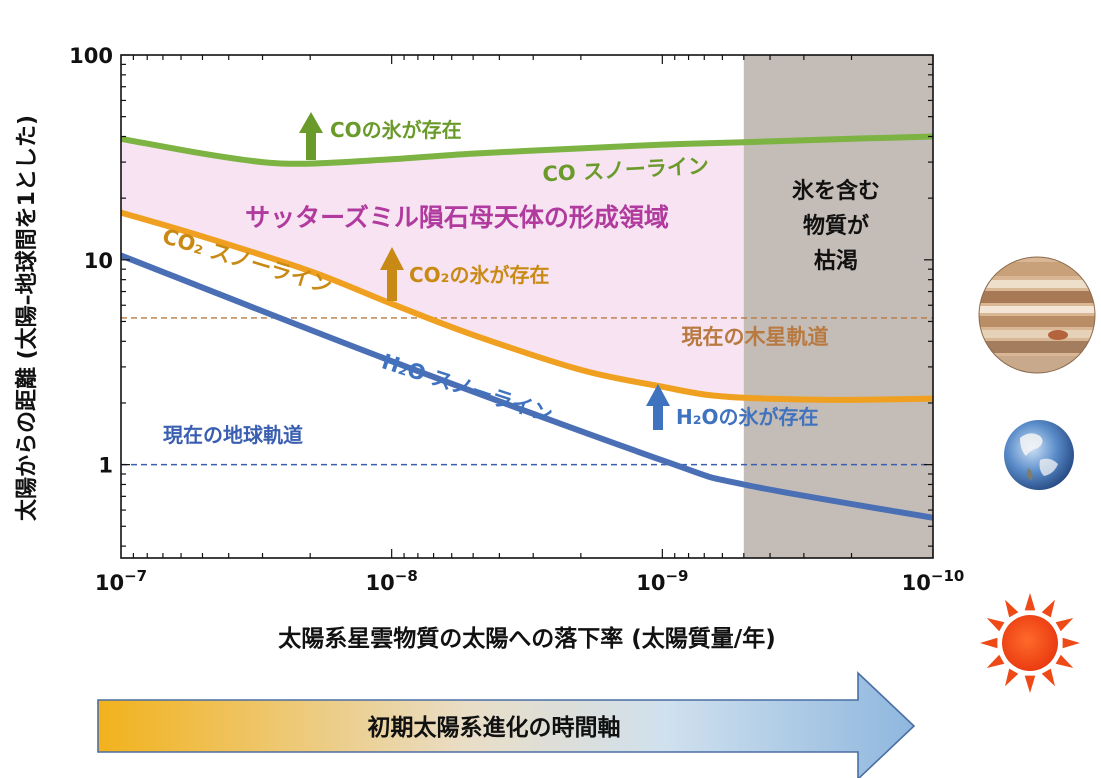  What do you see at coordinates (98, 261) in the screenshot?
I see `y-tick-label: 10` at bounding box center [98, 261].